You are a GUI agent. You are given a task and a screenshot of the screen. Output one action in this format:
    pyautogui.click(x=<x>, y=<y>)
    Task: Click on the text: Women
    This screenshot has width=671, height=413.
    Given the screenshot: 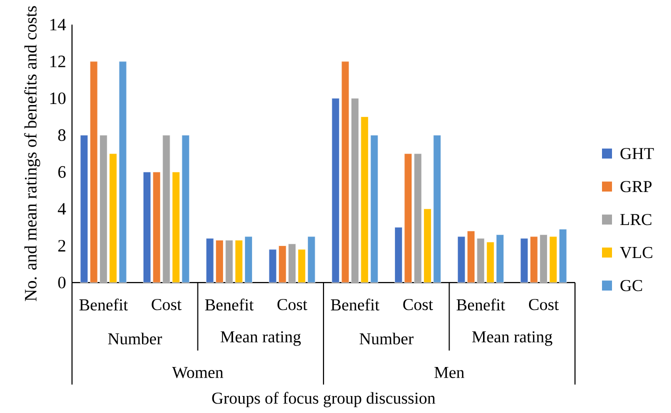 What is the action you would take?
    pyautogui.click(x=198, y=372)
    